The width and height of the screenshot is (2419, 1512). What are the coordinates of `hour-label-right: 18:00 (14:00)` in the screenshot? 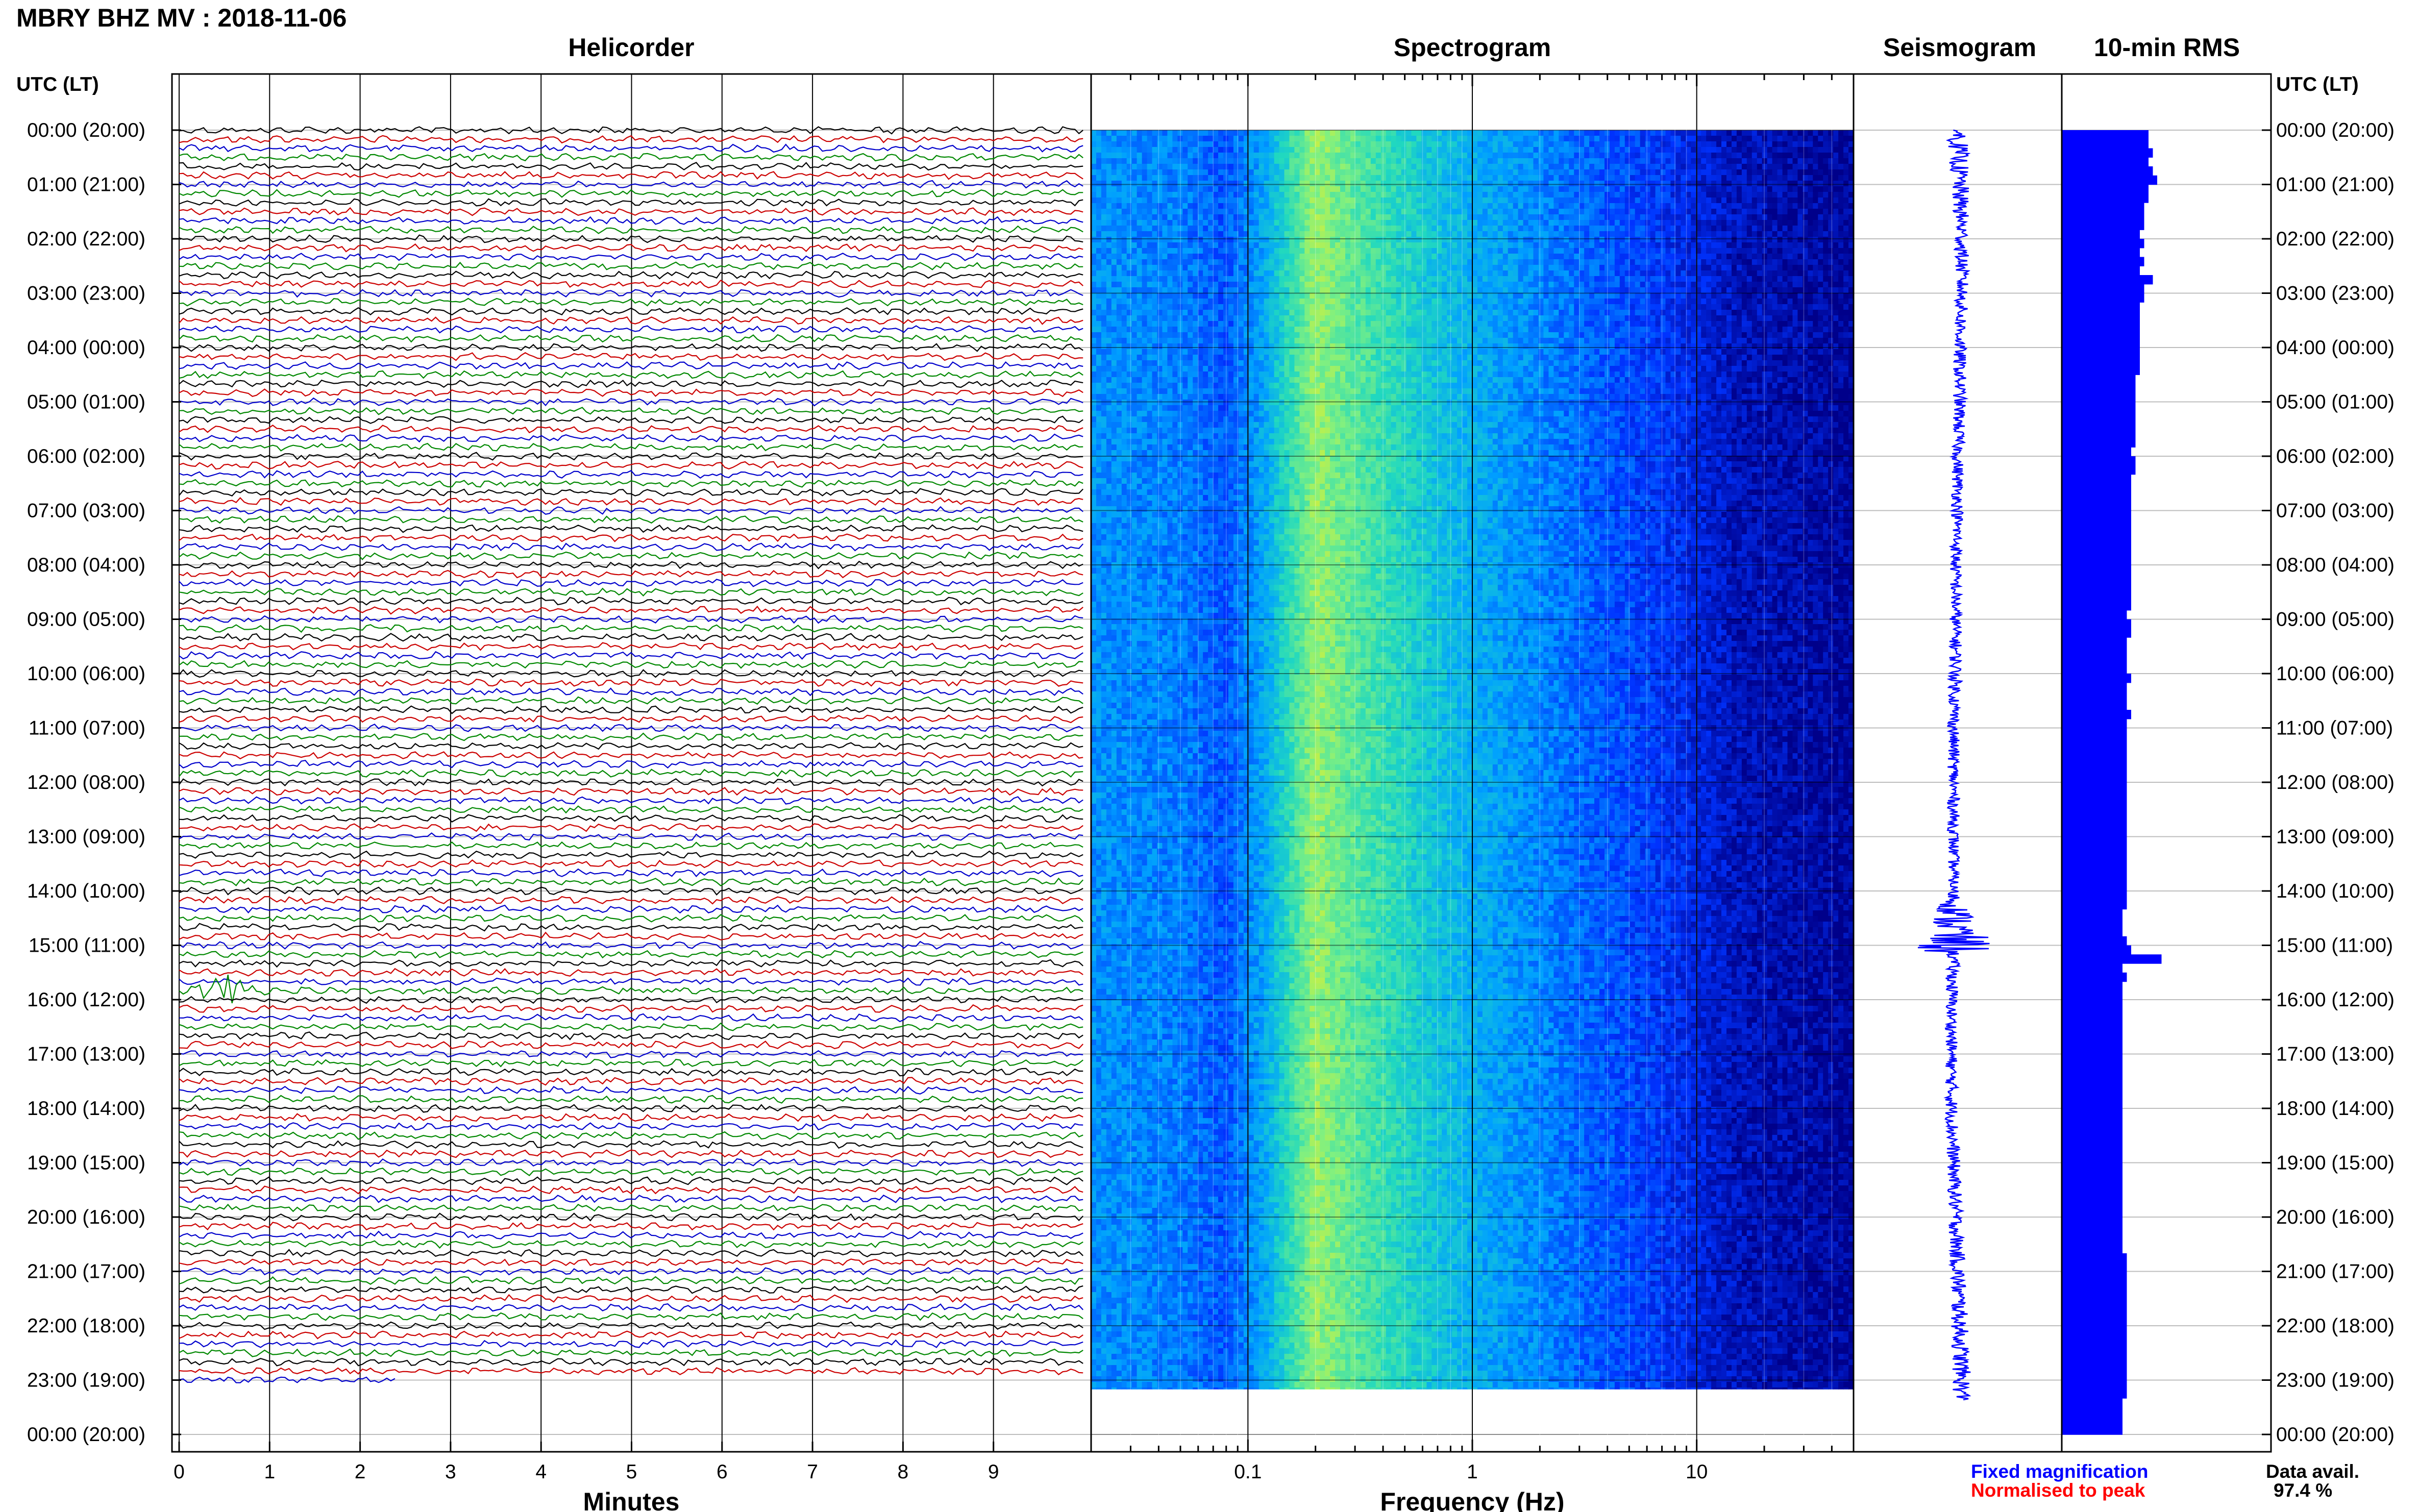 It's located at (2335, 1109).